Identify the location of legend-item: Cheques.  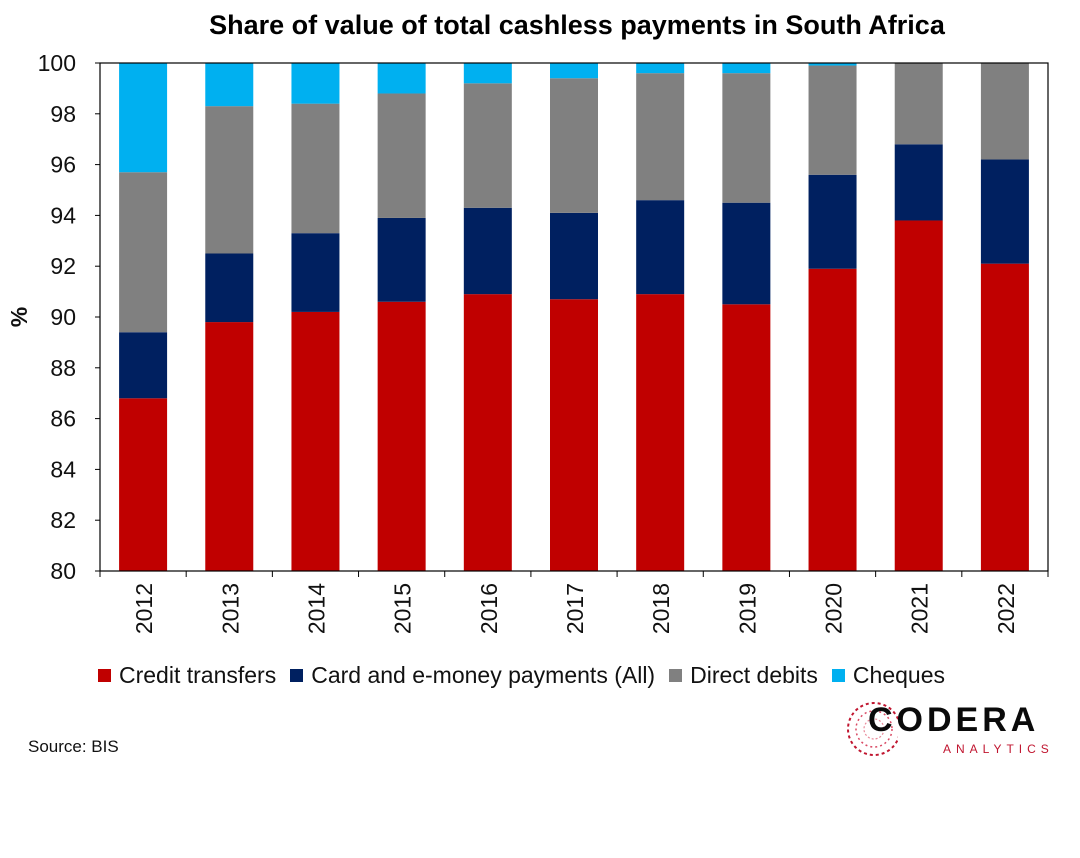
(888, 675).